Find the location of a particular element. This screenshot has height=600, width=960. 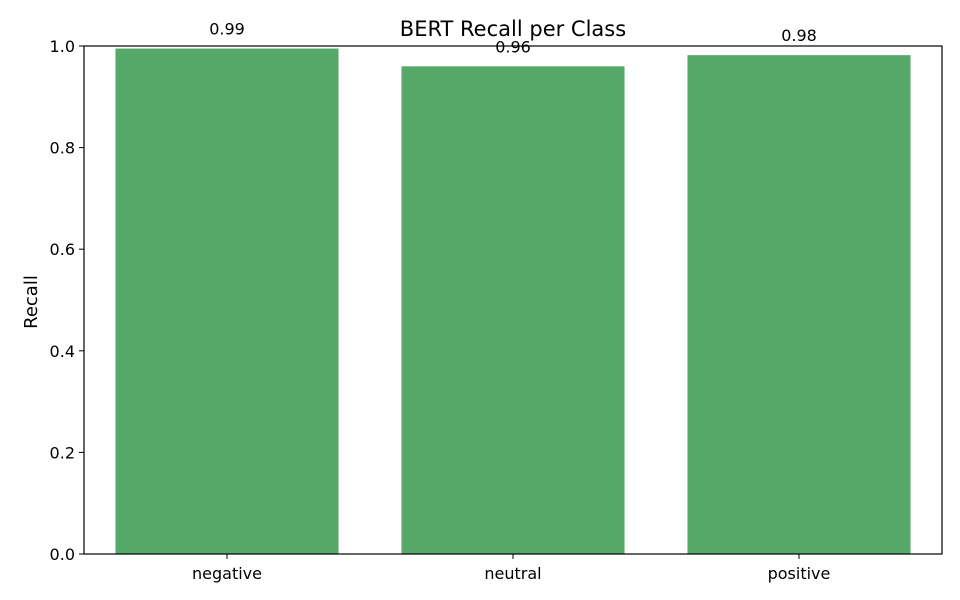

y-tick-label: 0.4 is located at coordinates (62, 351).